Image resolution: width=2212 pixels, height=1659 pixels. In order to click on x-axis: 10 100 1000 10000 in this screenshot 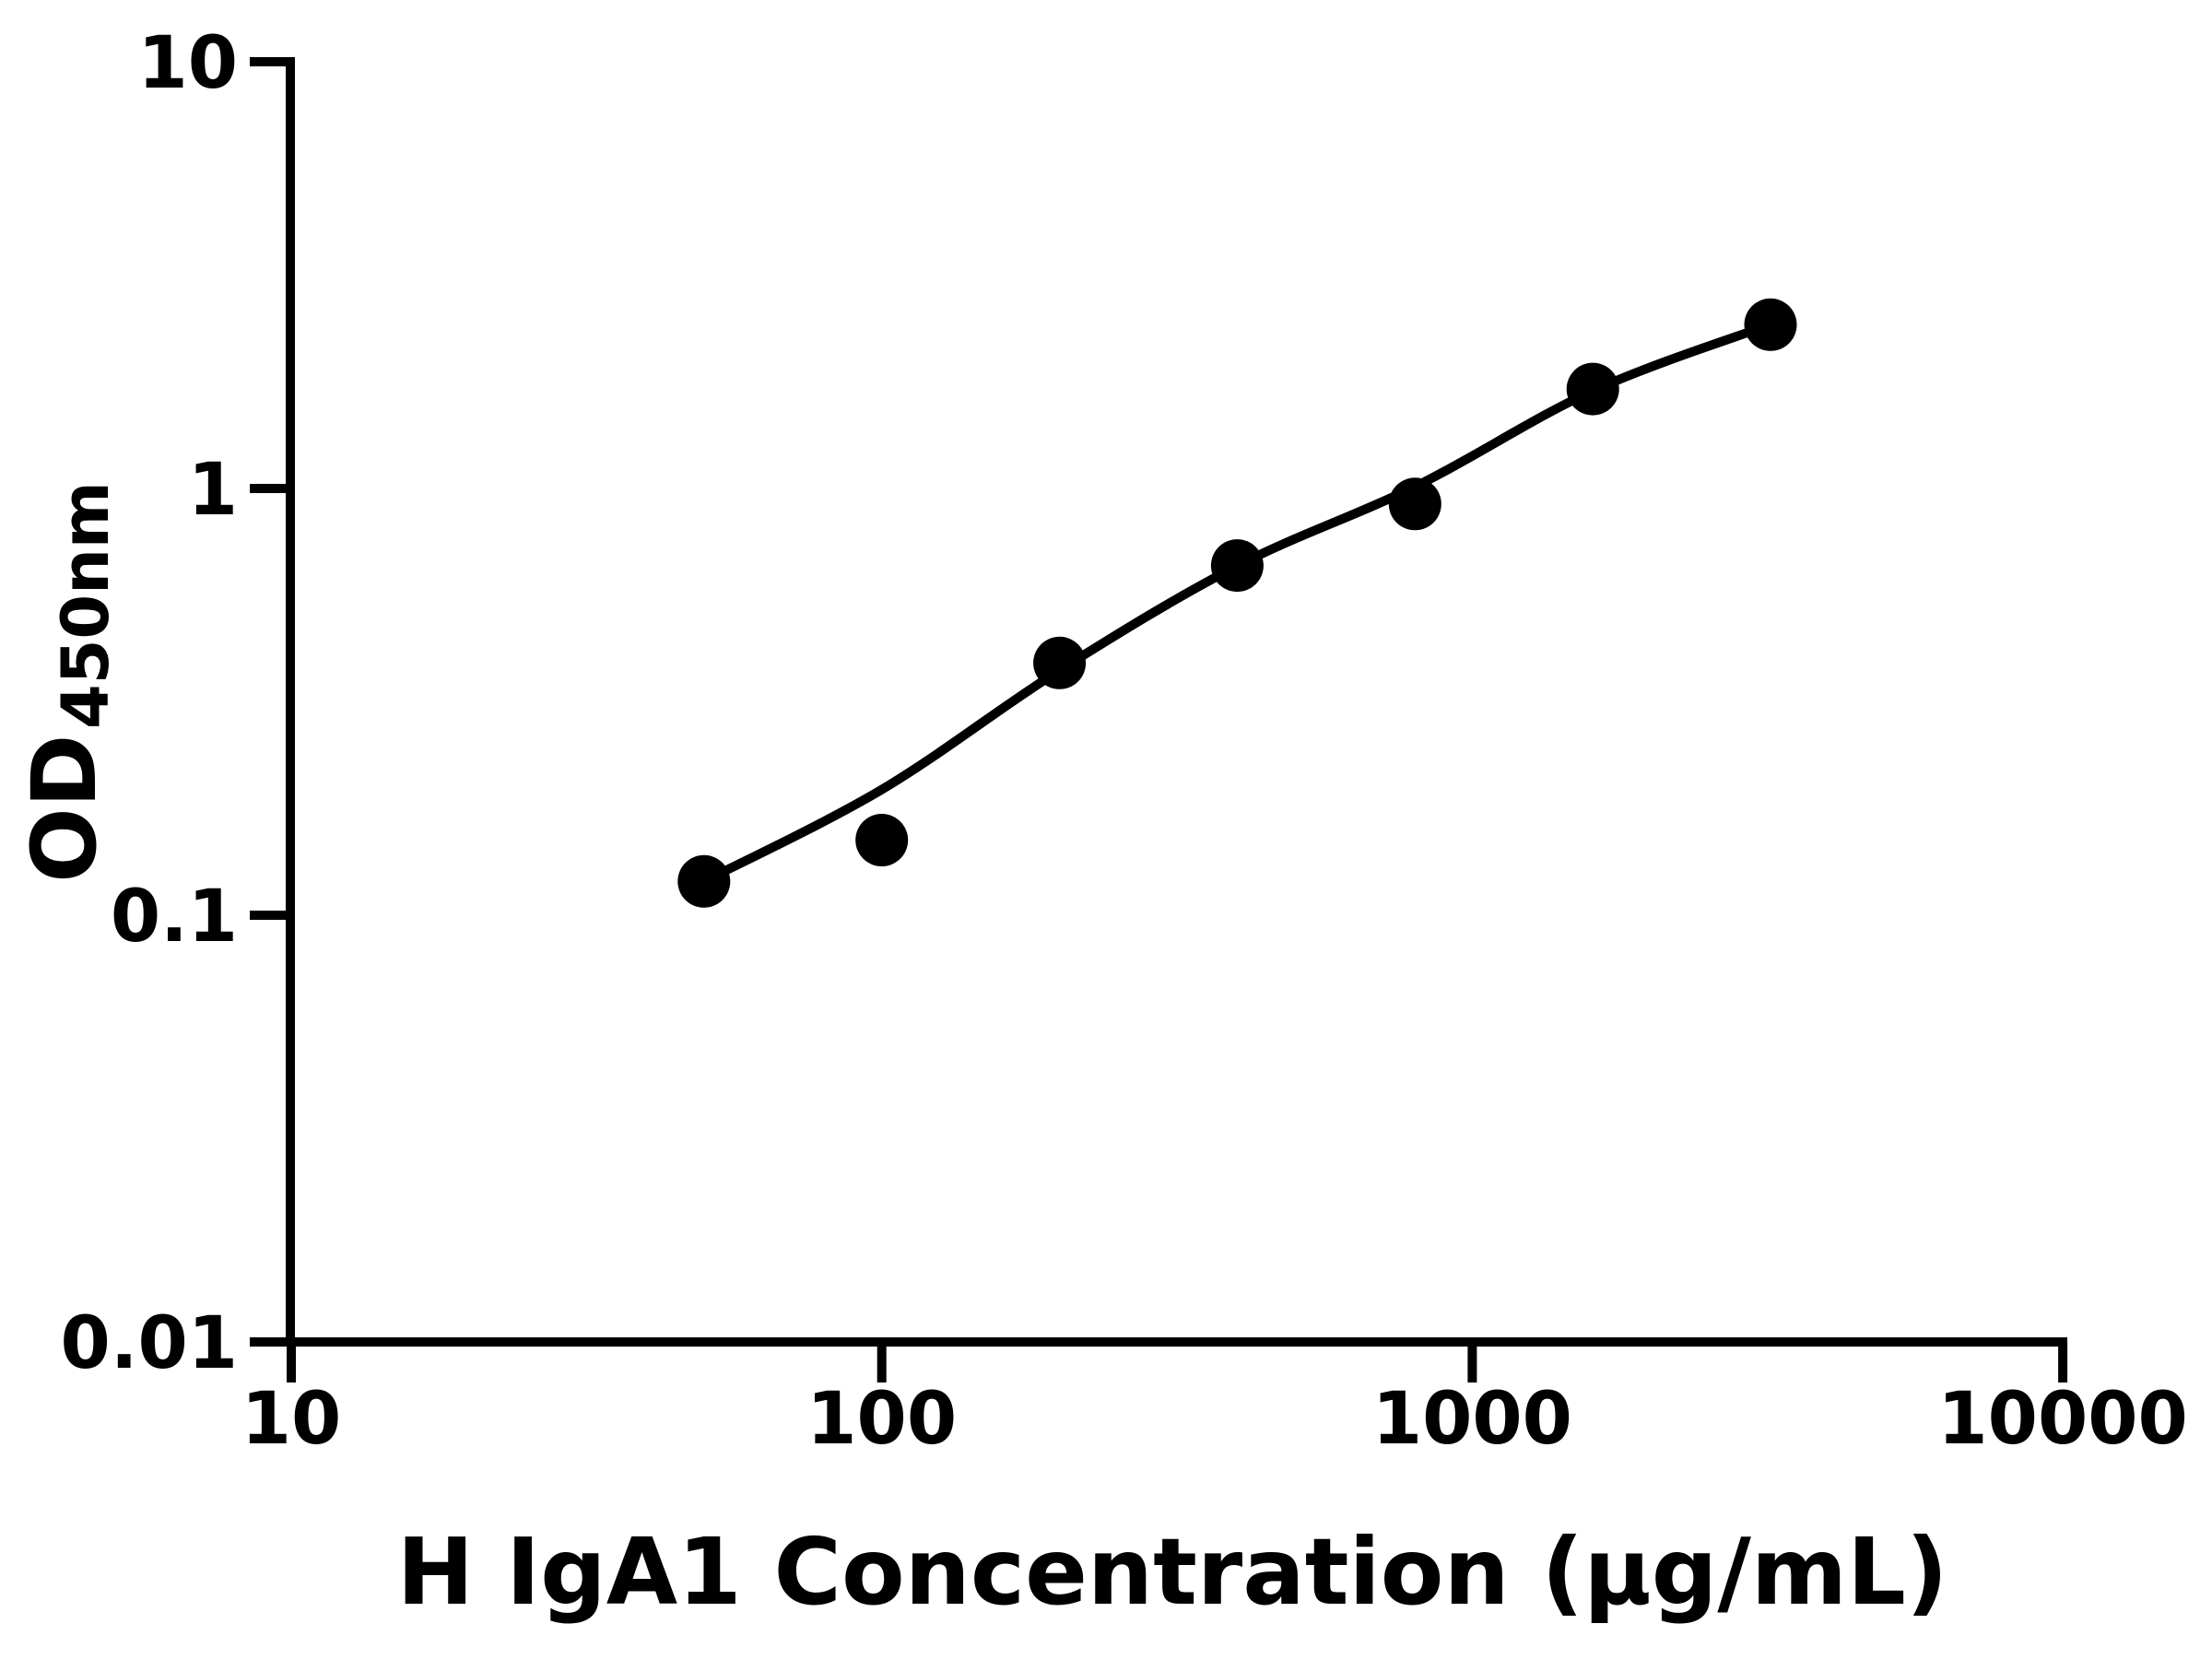, I will do `click(1214, 1399)`.